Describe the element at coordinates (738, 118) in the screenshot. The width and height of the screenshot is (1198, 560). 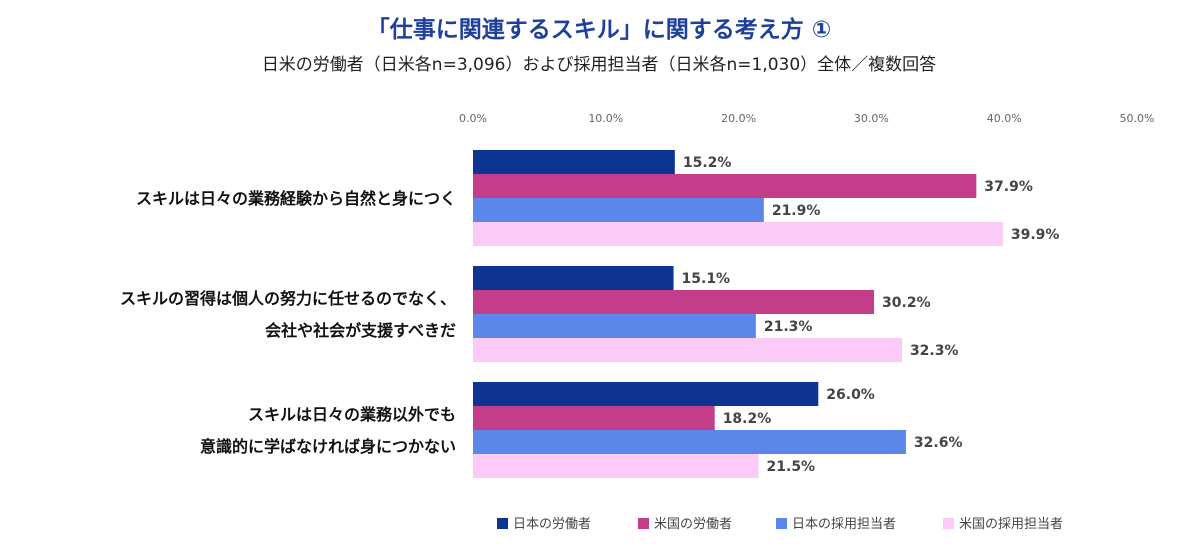
I see `x-tick-label: 20.0%` at that location.